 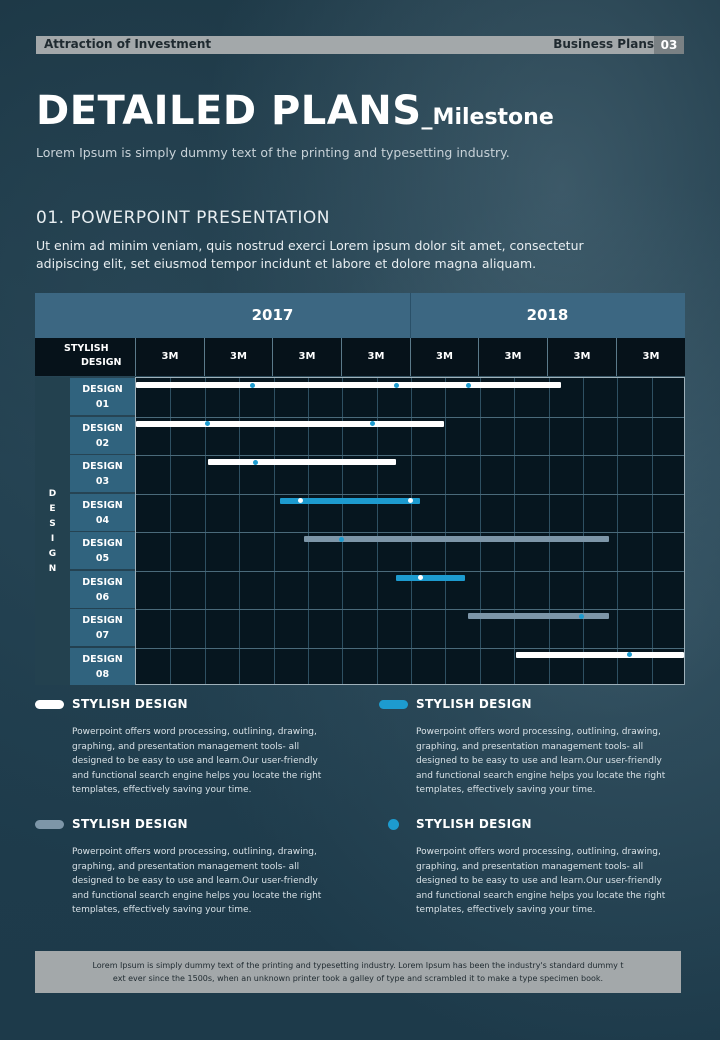 I want to click on year-header-row: 2017 2018, so click(x=360, y=315).